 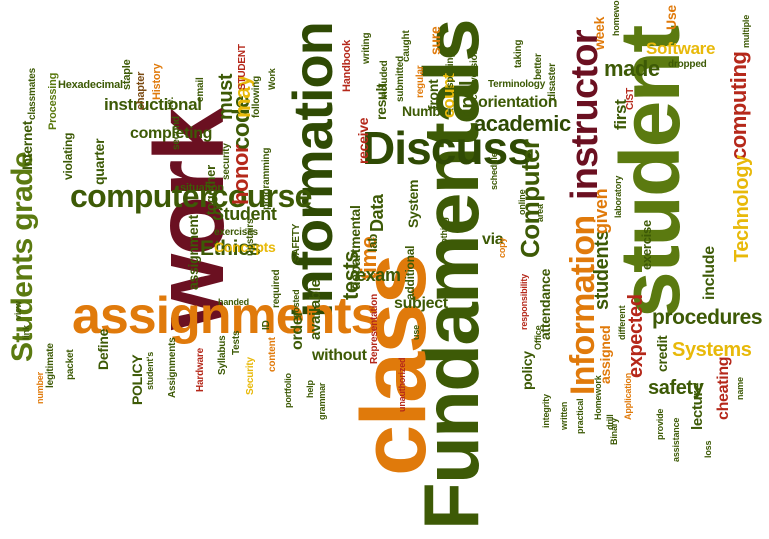 I want to click on word-taking: taking, so click(x=518, y=53).